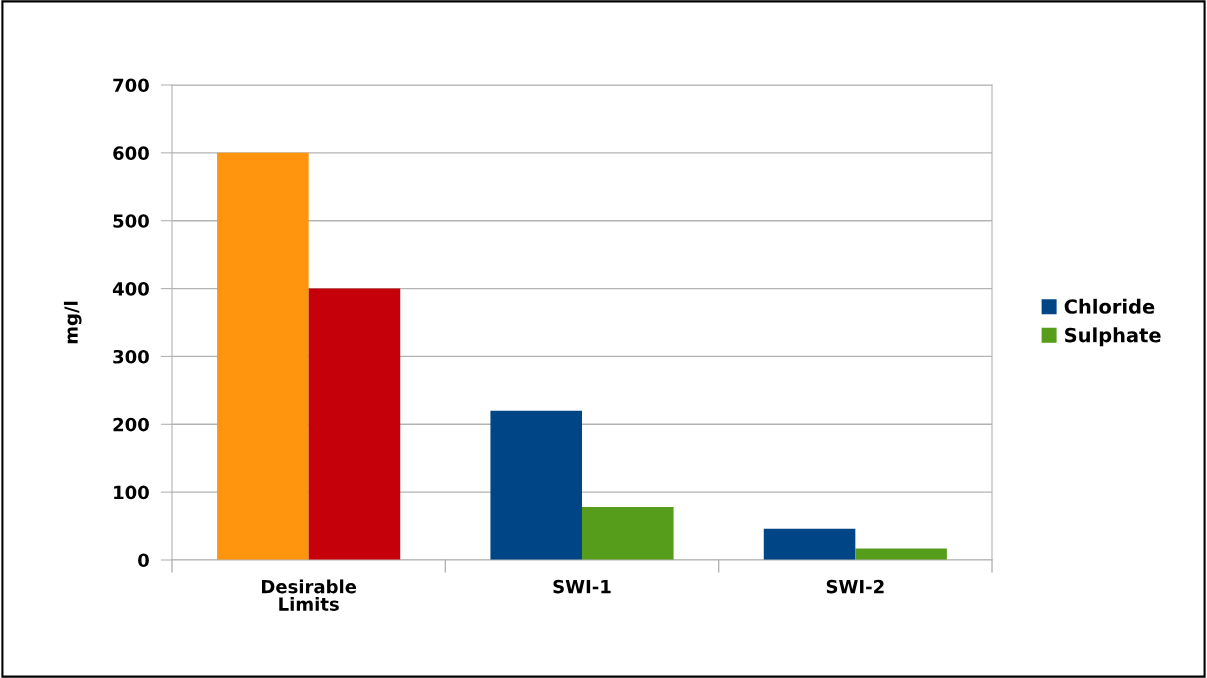 The height and width of the screenshot is (678, 1207). What do you see at coordinates (131, 153) in the screenshot?
I see `y-tick-label: 600` at bounding box center [131, 153].